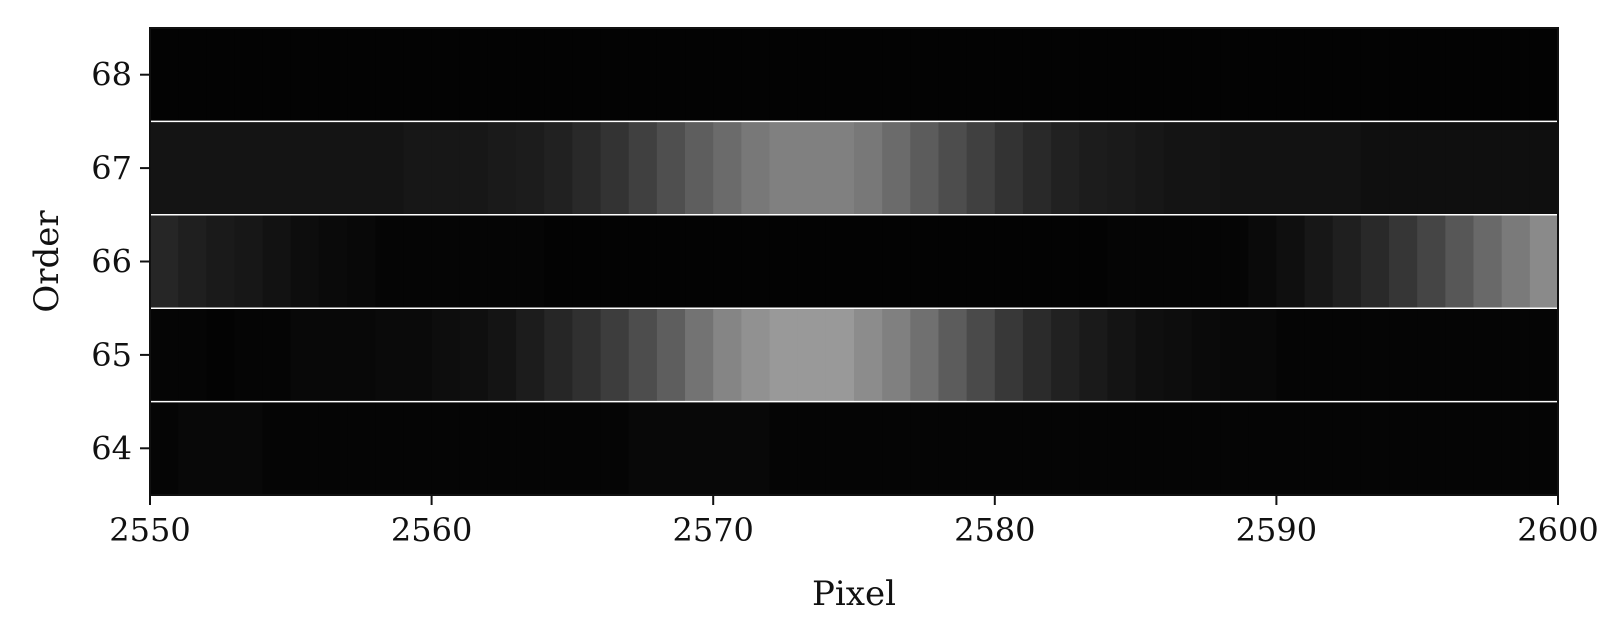  What do you see at coordinates (111, 262) in the screenshot?
I see `y-tick-label: 66` at bounding box center [111, 262].